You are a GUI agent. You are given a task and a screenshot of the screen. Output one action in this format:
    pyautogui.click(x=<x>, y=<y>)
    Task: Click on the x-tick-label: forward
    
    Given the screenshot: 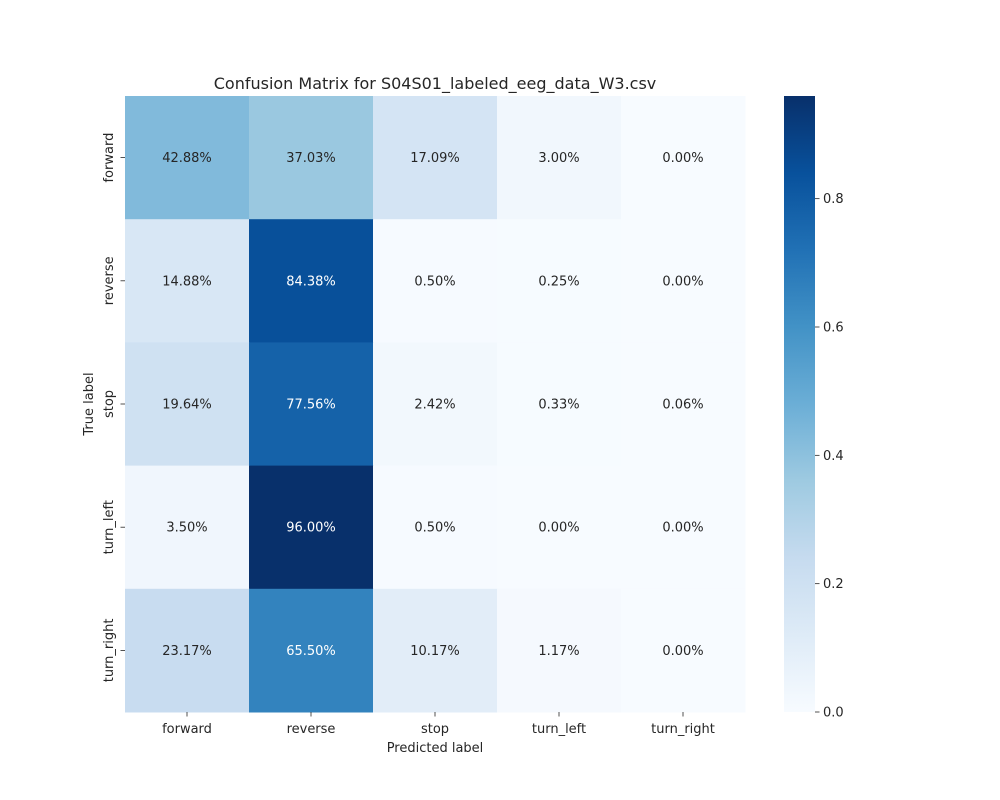 What is the action you would take?
    pyautogui.click(x=187, y=729)
    